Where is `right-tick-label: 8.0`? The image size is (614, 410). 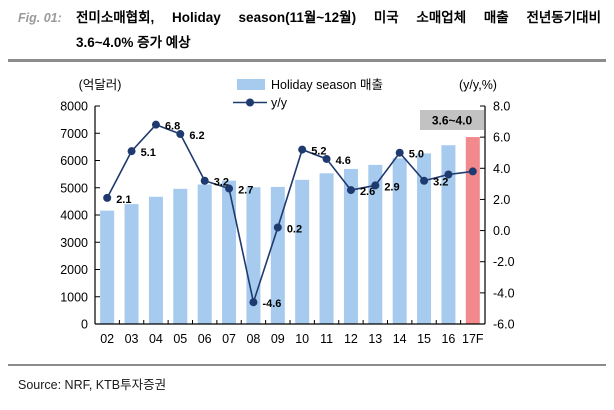
right-tick-label: 8.0 is located at coordinates (501, 107).